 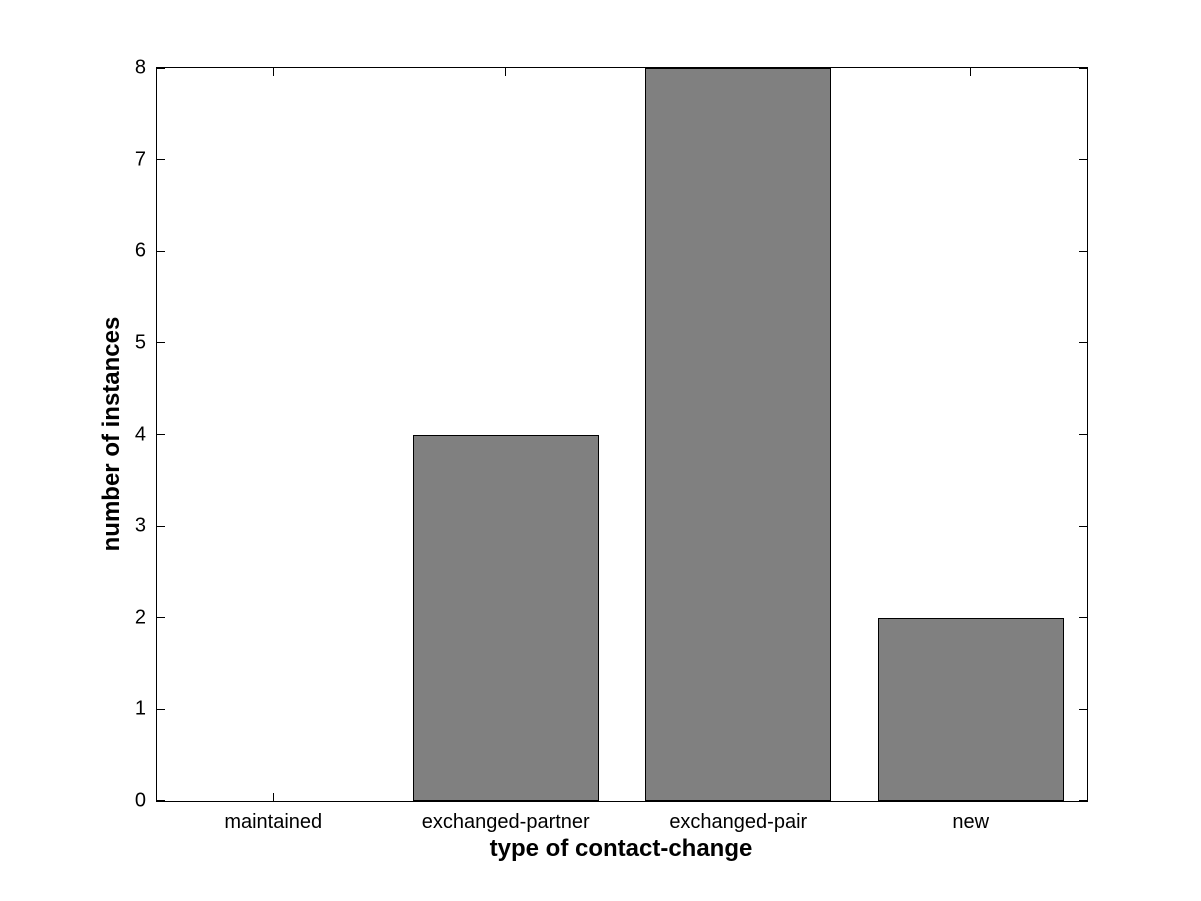 I want to click on y-tick-label: 0, so click(x=140, y=800).